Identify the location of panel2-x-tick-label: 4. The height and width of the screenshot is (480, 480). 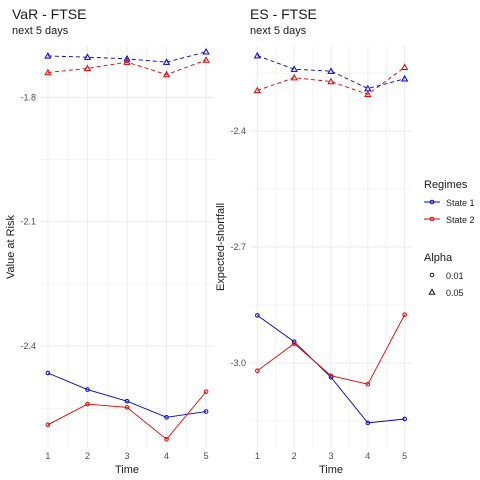
(367, 456).